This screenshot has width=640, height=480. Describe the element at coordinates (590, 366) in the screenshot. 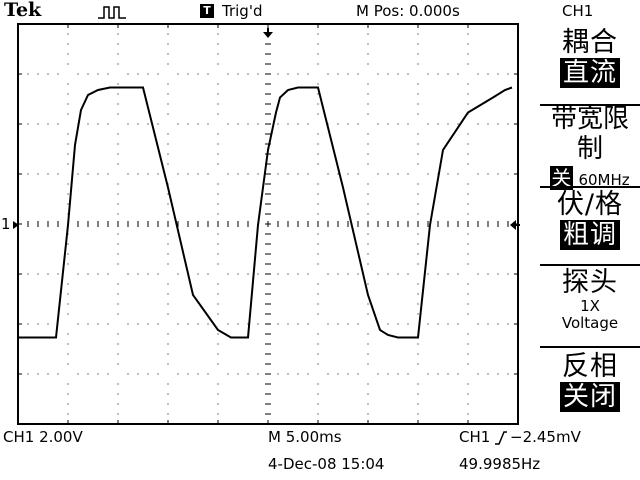

I see `invert-title: 反相` at that location.